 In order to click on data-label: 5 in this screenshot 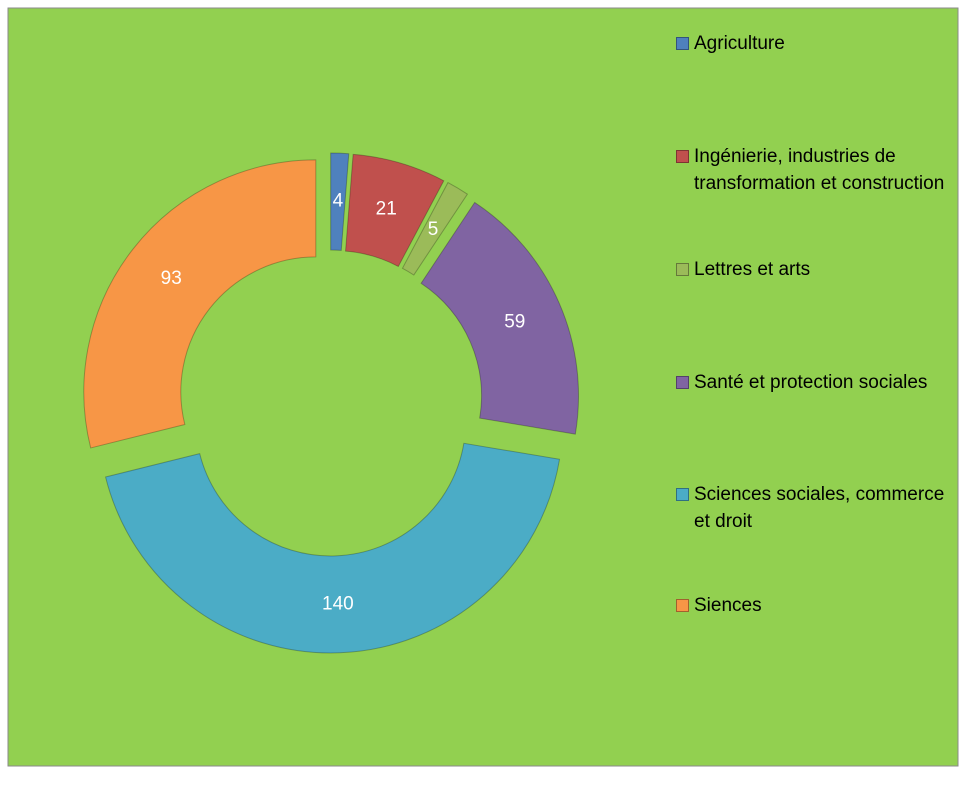, I will do `click(433, 229)`.